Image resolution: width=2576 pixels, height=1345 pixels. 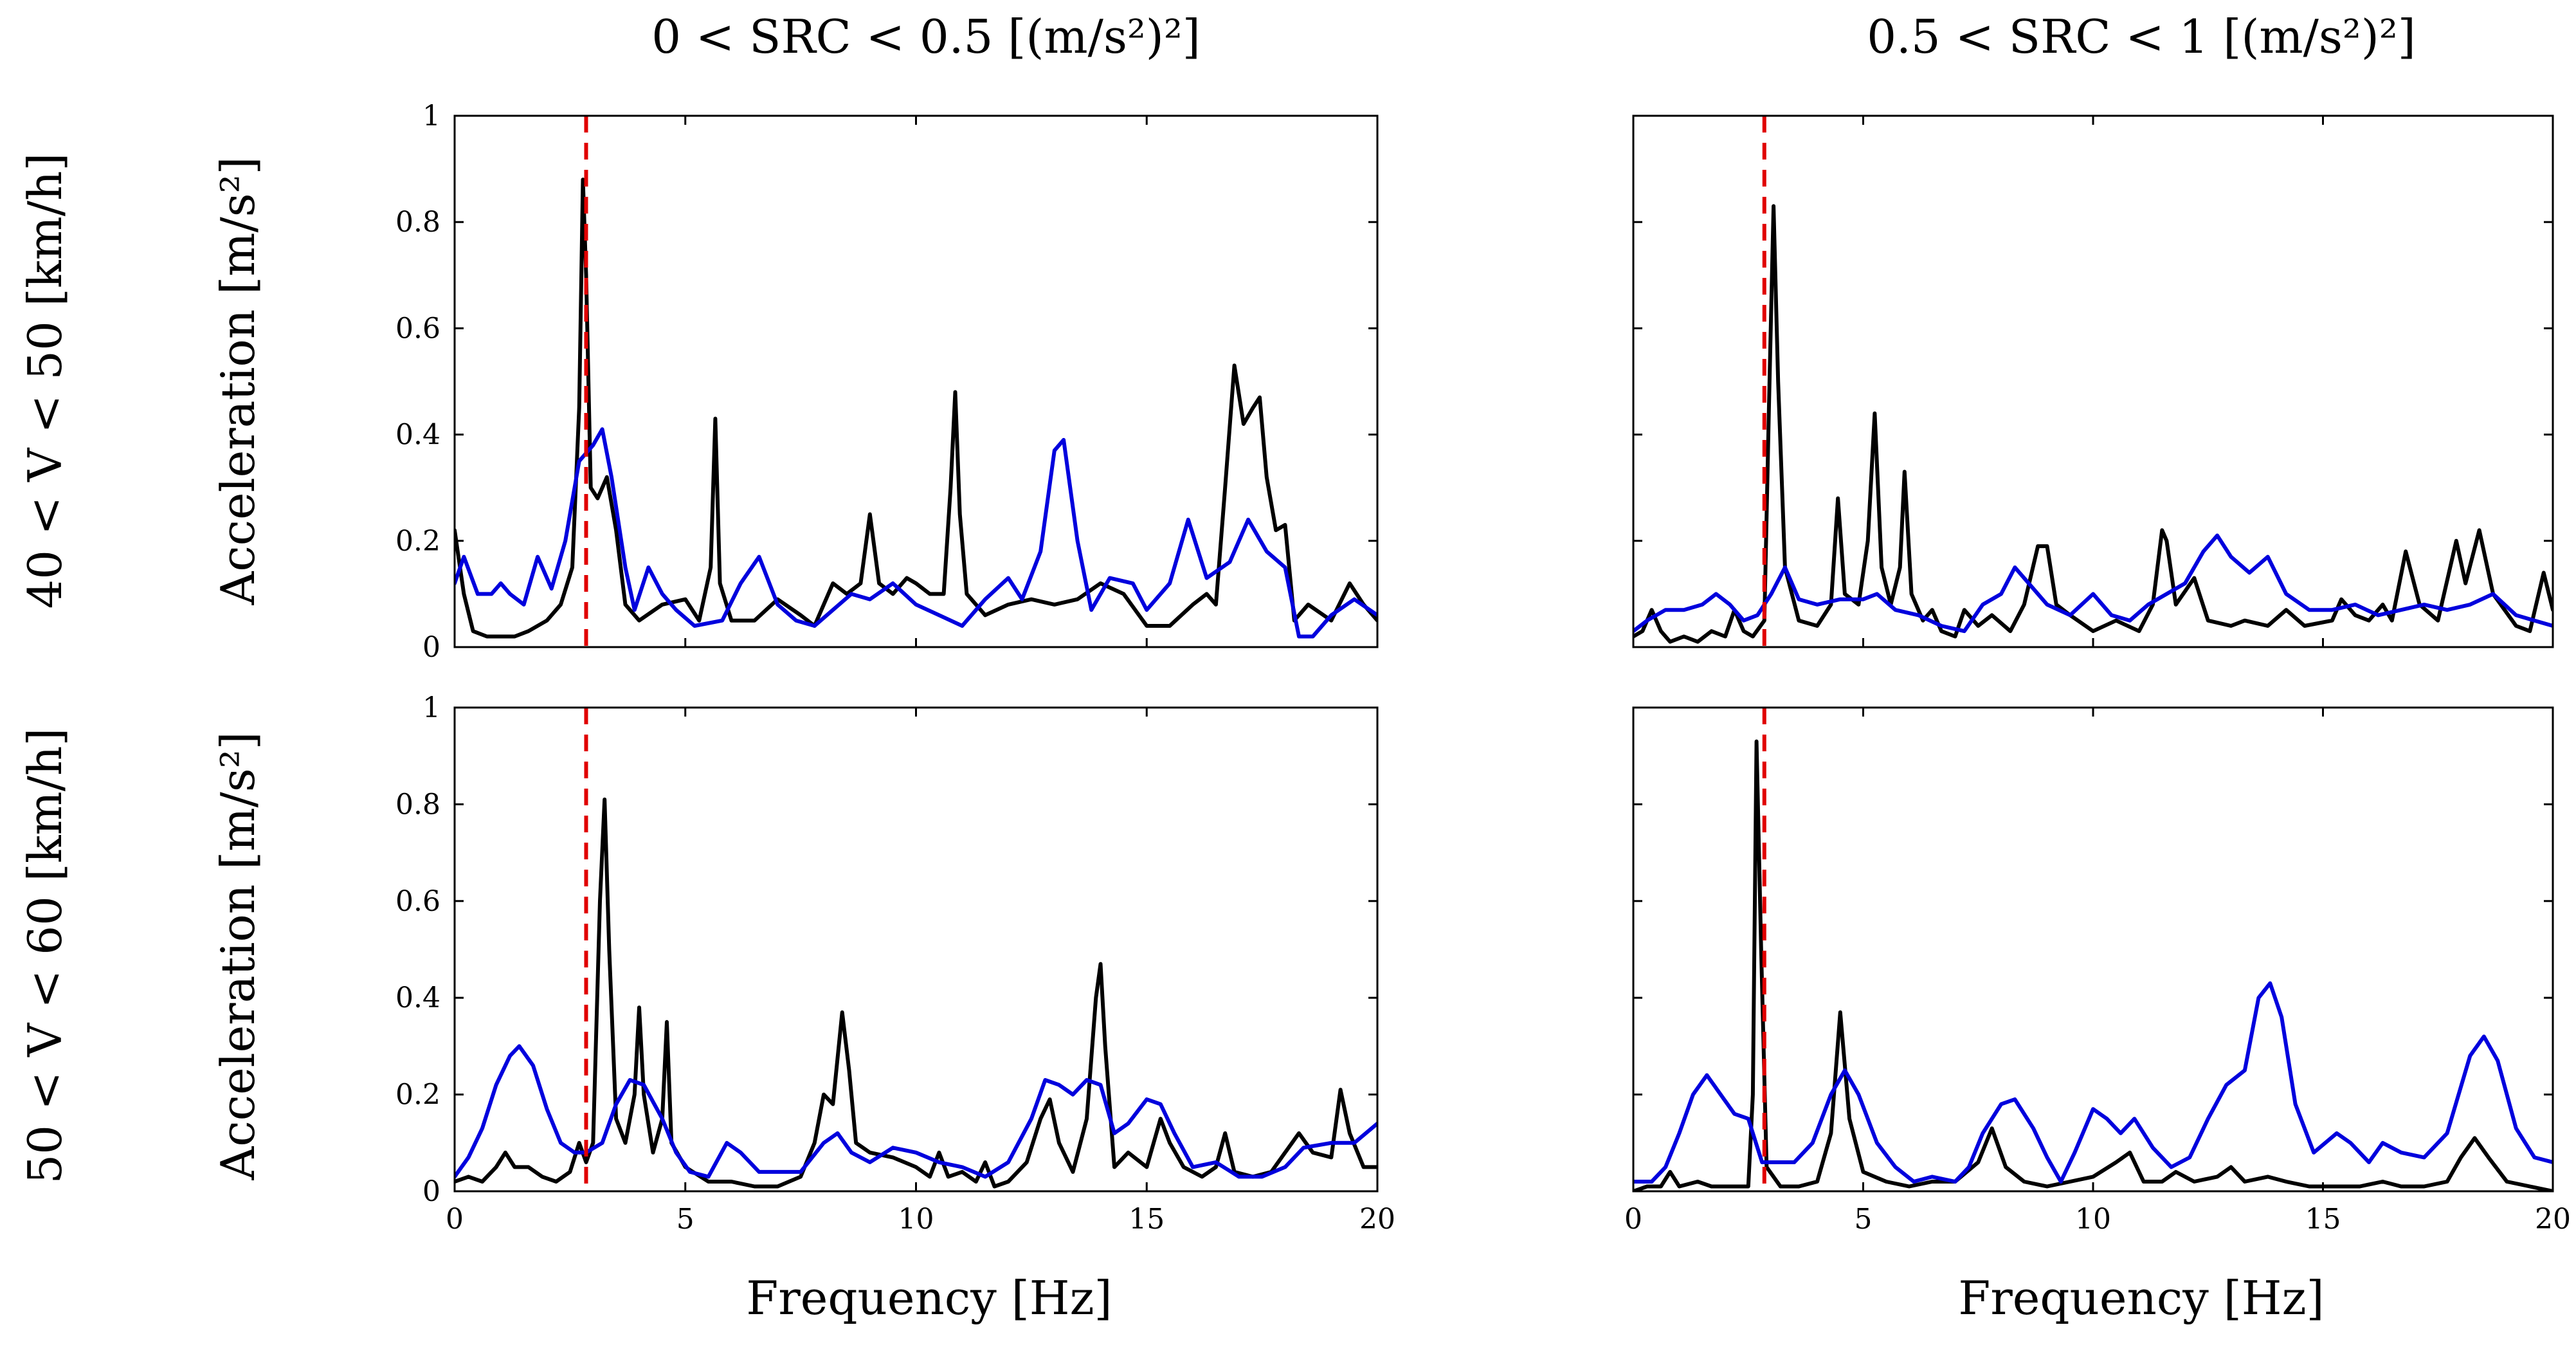 What do you see at coordinates (238, 380) in the screenshot?
I see `ylabel-top: Acceleration [m/s²]` at bounding box center [238, 380].